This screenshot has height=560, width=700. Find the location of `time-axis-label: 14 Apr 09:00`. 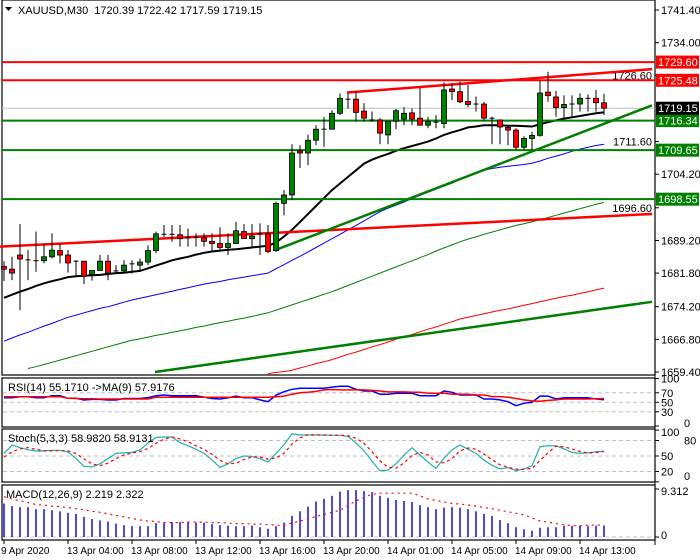

time-axis-label: 14 Apr 09:00 is located at coordinates (543, 551).